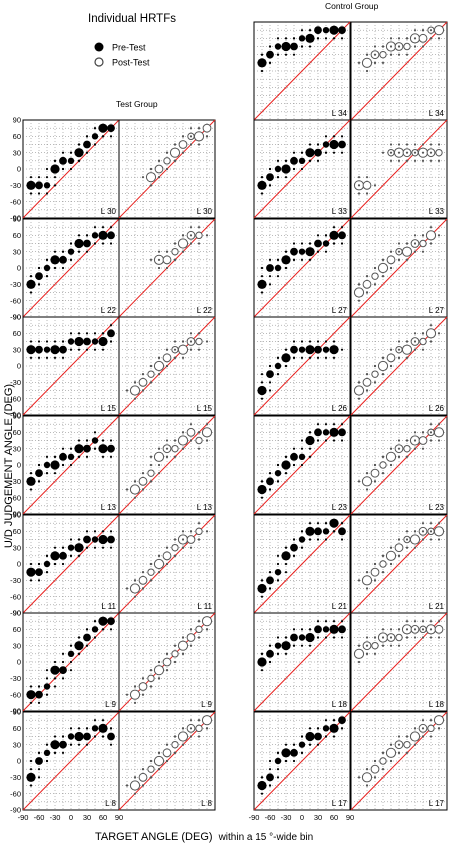 This screenshot has width=454, height=847. What do you see at coordinates (204, 837) in the screenshot?
I see `x-axis-label: TARGET ANGLE (DEG) within a 15 °-wide bin` at bounding box center [204, 837].